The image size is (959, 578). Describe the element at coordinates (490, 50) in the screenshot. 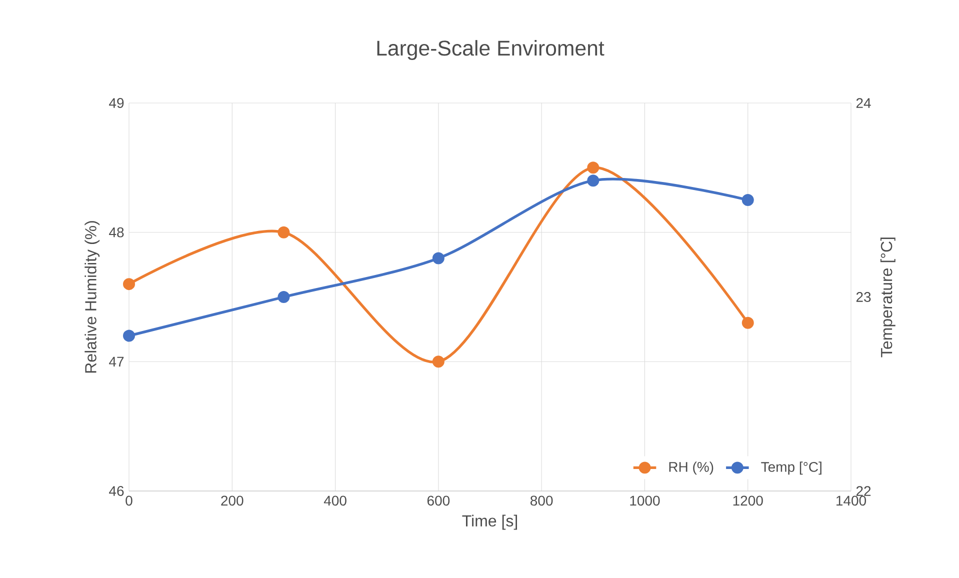

I see `chart-title: Large-Scale Enviroment` at that location.